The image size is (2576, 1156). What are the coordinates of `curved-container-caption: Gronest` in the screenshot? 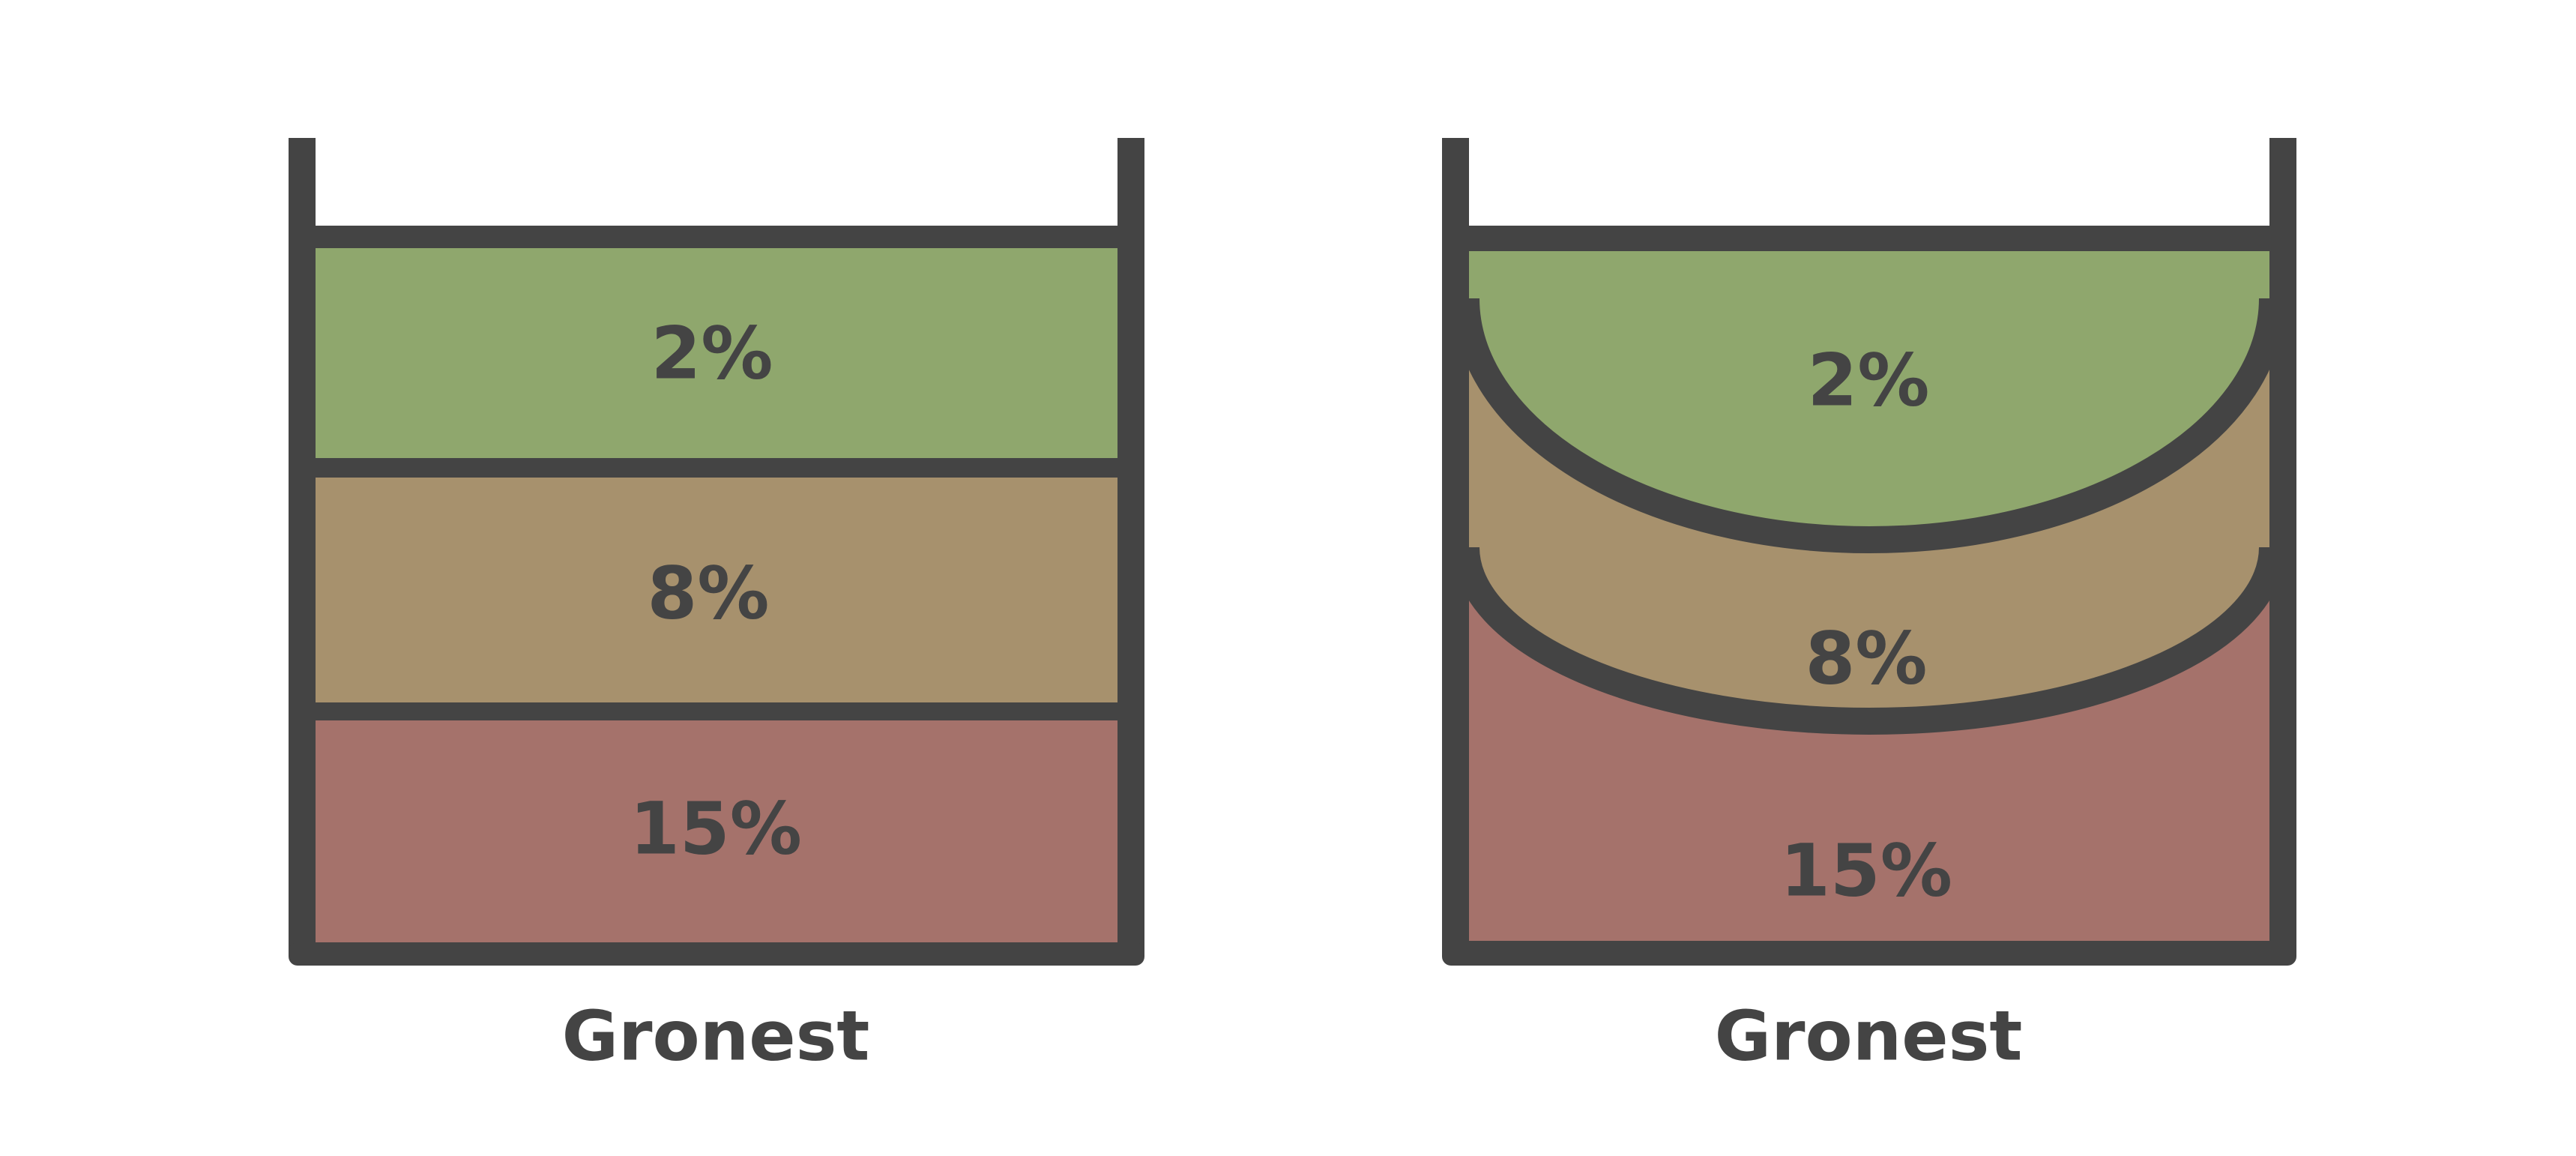 It's located at (1869, 1036).